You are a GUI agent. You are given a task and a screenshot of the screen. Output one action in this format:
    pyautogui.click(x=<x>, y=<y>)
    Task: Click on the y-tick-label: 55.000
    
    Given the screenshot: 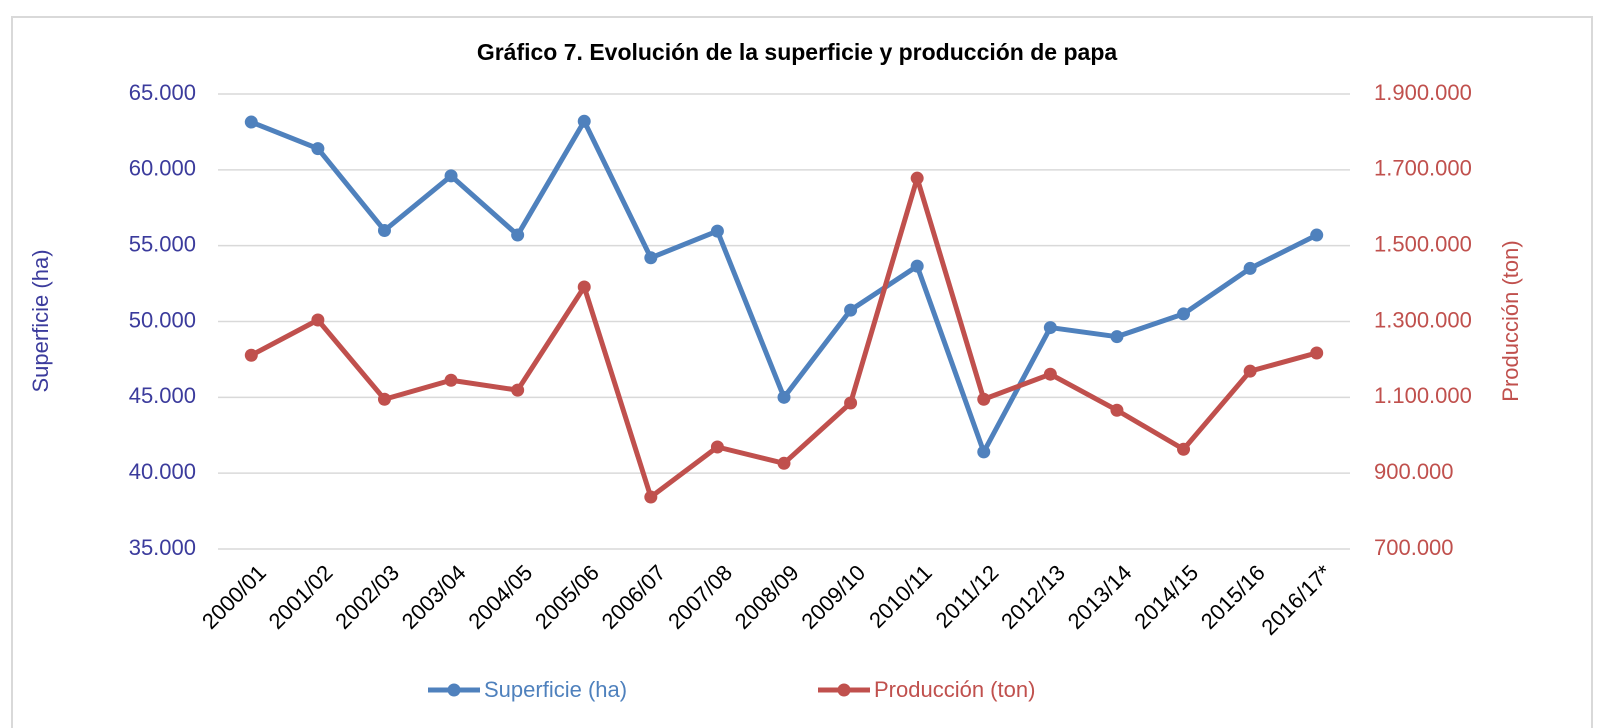 What is the action you would take?
    pyautogui.click(x=162, y=243)
    